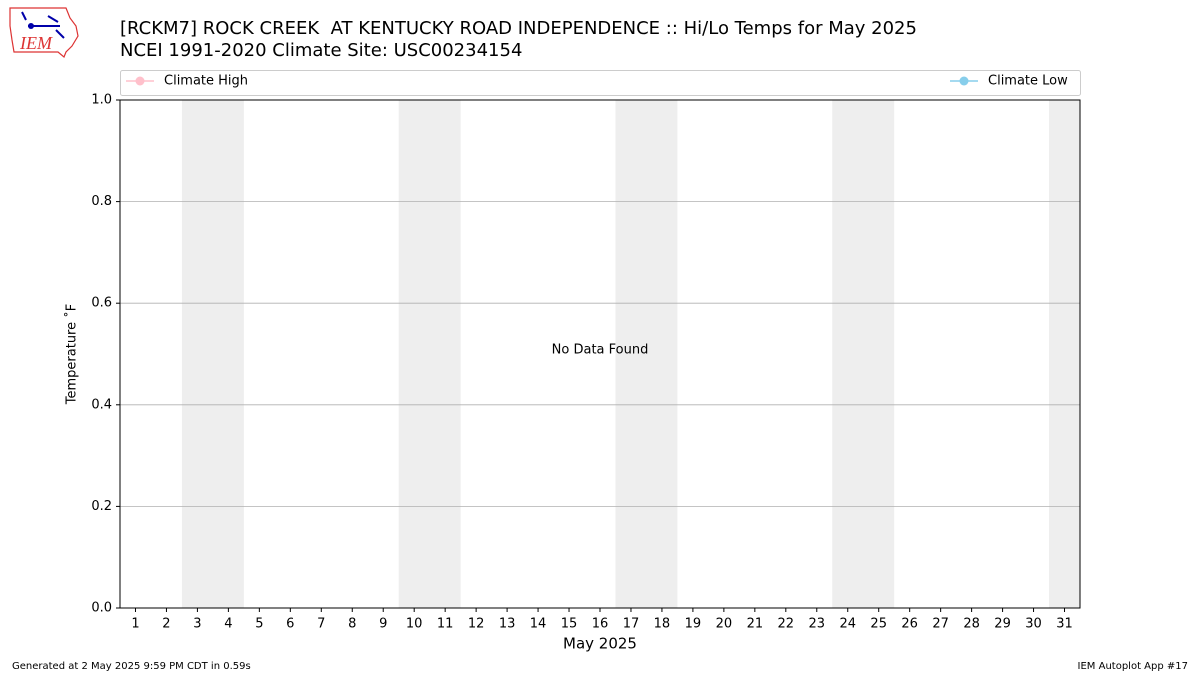 This screenshot has height=675, width=1200. I want to click on chart-subtitle: NCEI 1991-2020 Climate Site: USC00234154, so click(321, 50).